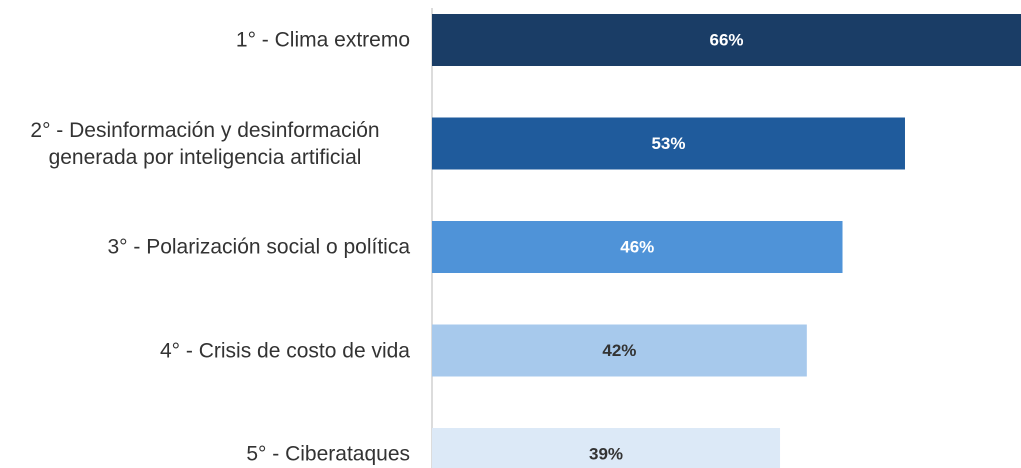  I want to click on category-label: 4° - Crisis de costo de vida, so click(284, 350).